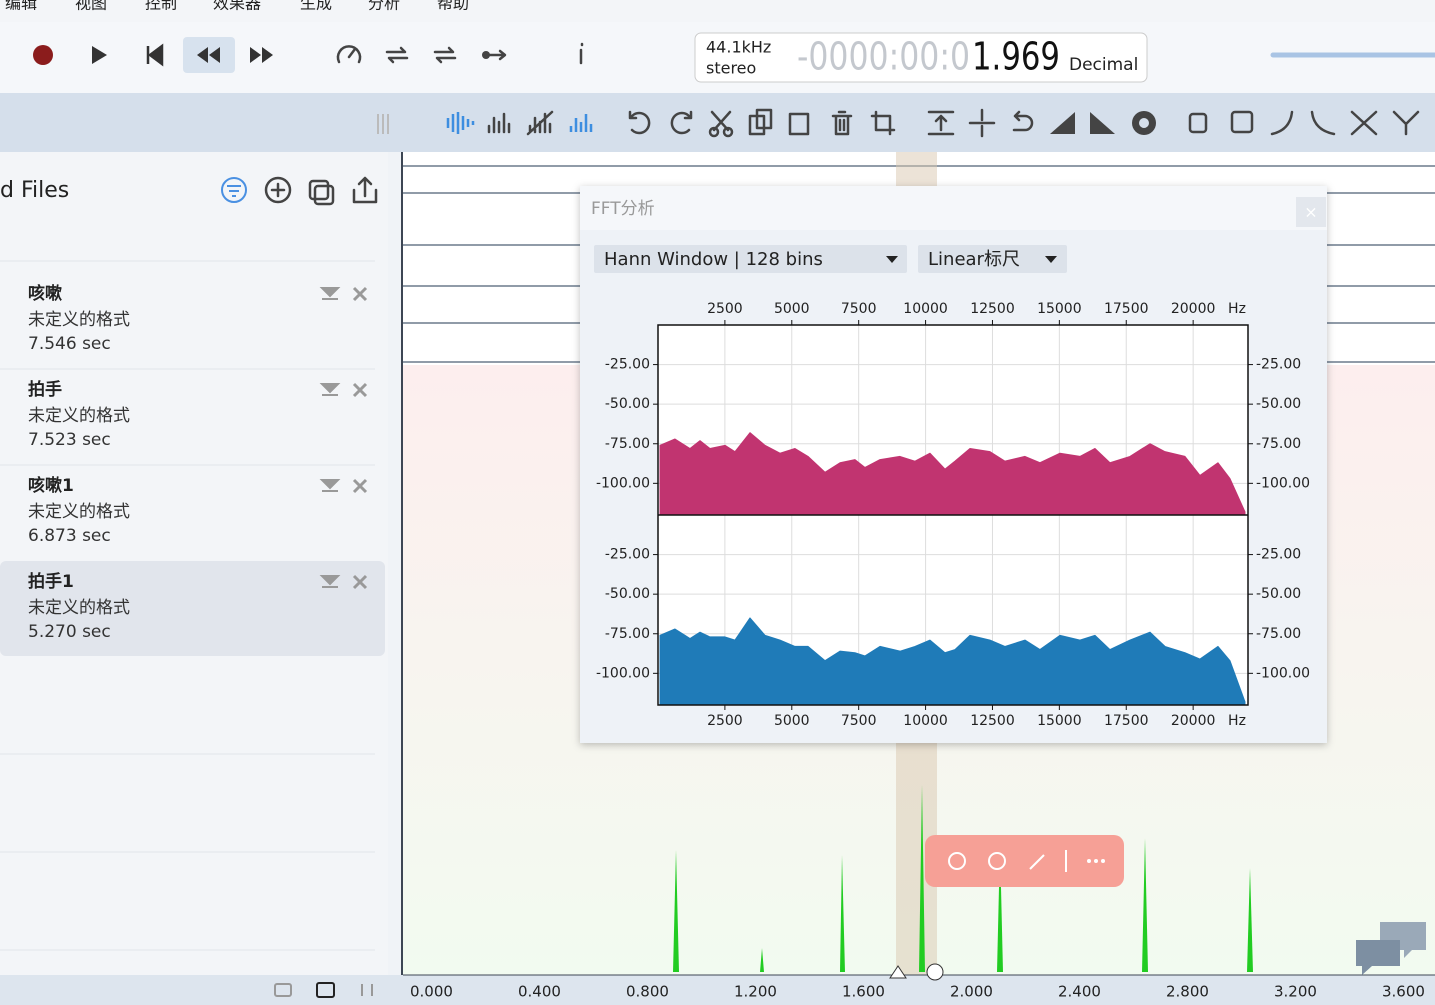 The width and height of the screenshot is (1435, 1005). What do you see at coordinates (69, 632) in the screenshot?
I see `file-duration: 5.270 sec` at bounding box center [69, 632].